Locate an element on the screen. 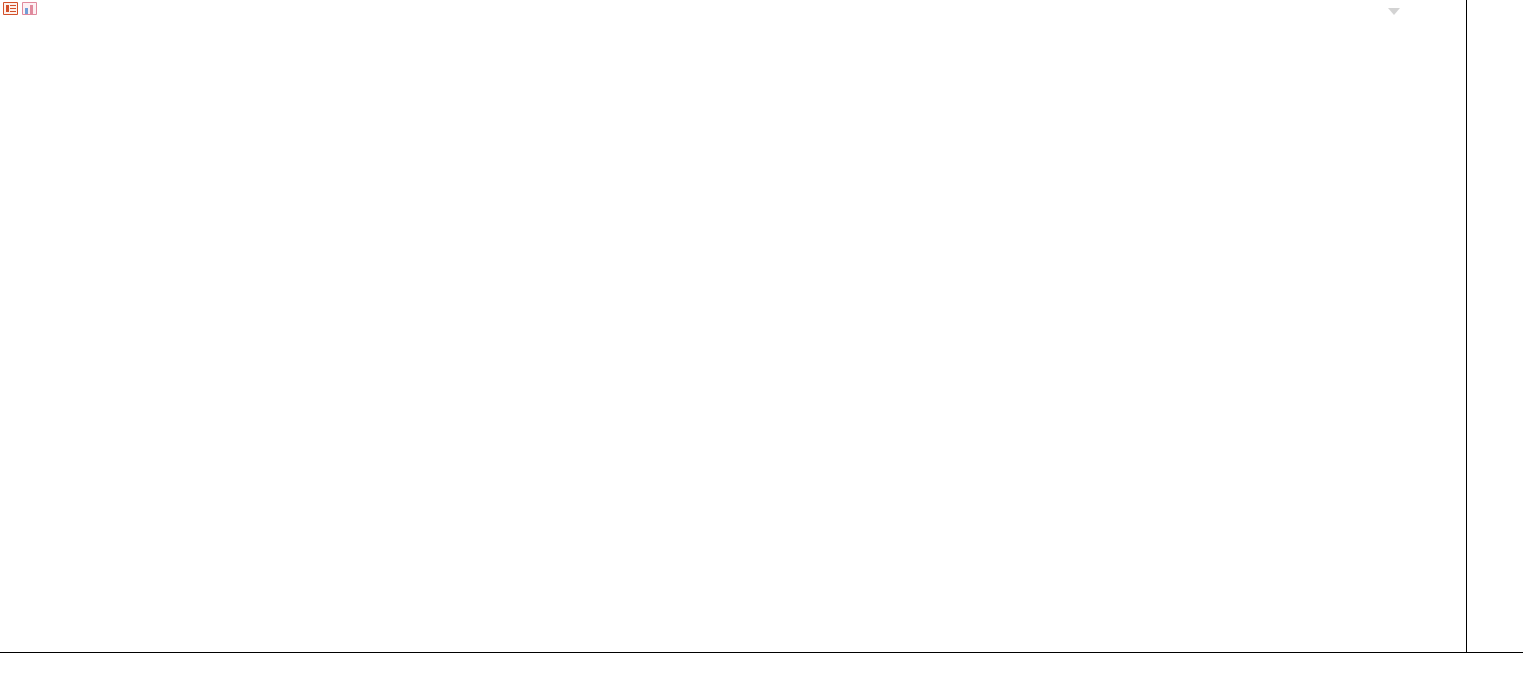 Image resolution: width=1523 pixels, height=681 pixels. time-axis is located at coordinates (761, 666).